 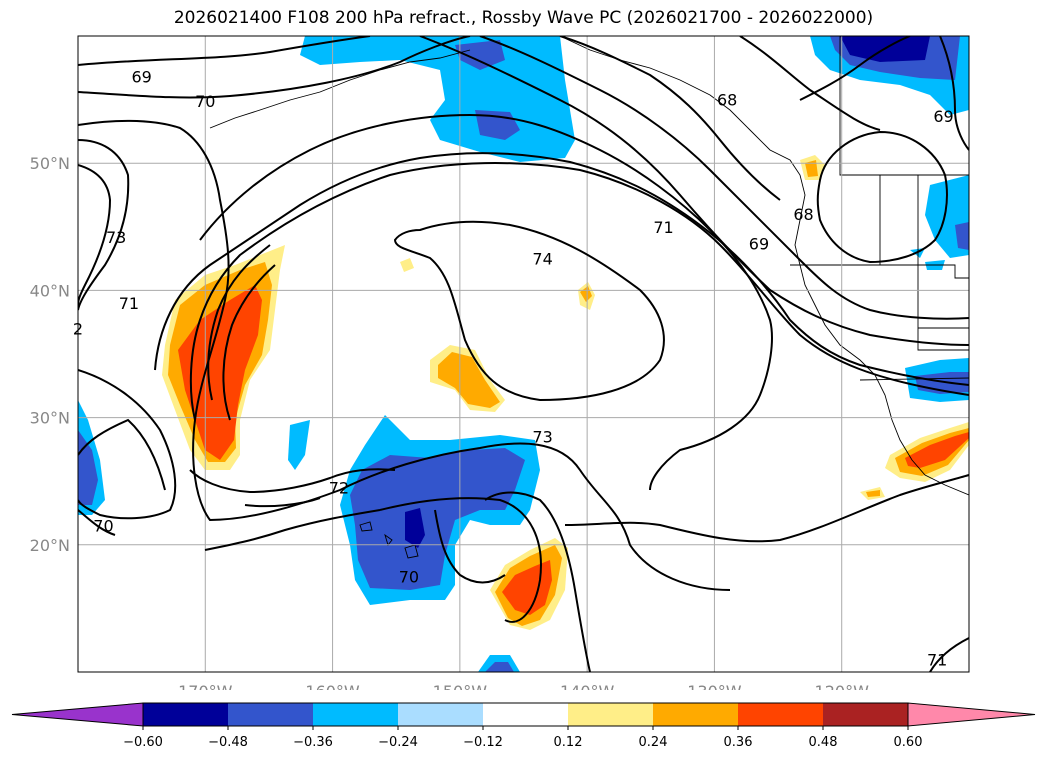 I want to click on colorbar-frame, so click(x=525, y=714).